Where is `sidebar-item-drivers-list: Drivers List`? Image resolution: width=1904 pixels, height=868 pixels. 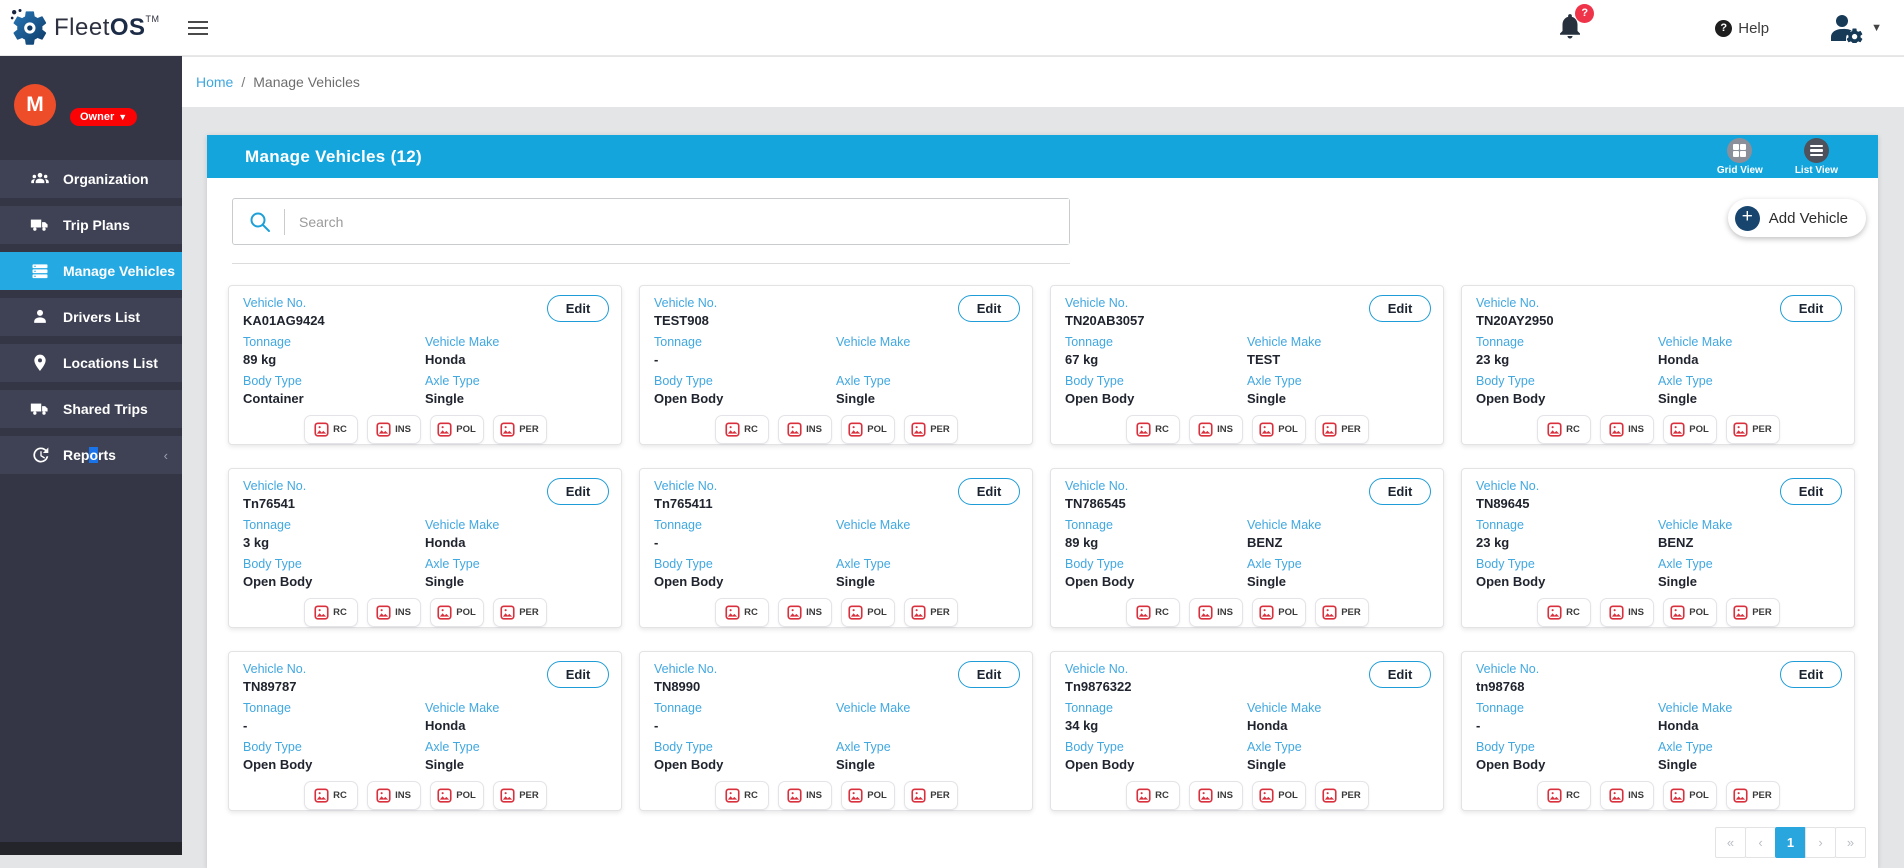 sidebar-item-drivers-list: Drivers List is located at coordinates (91, 317).